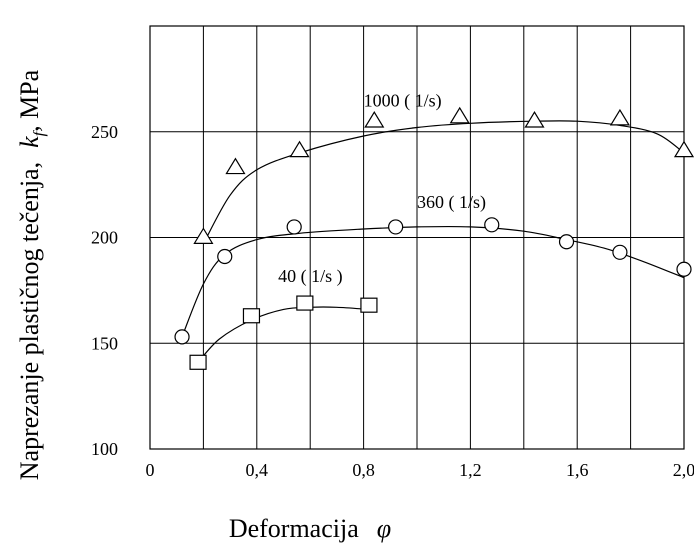 This screenshot has height=553, width=694. I want to click on x-tick-label: 2,0, so click(683, 470).